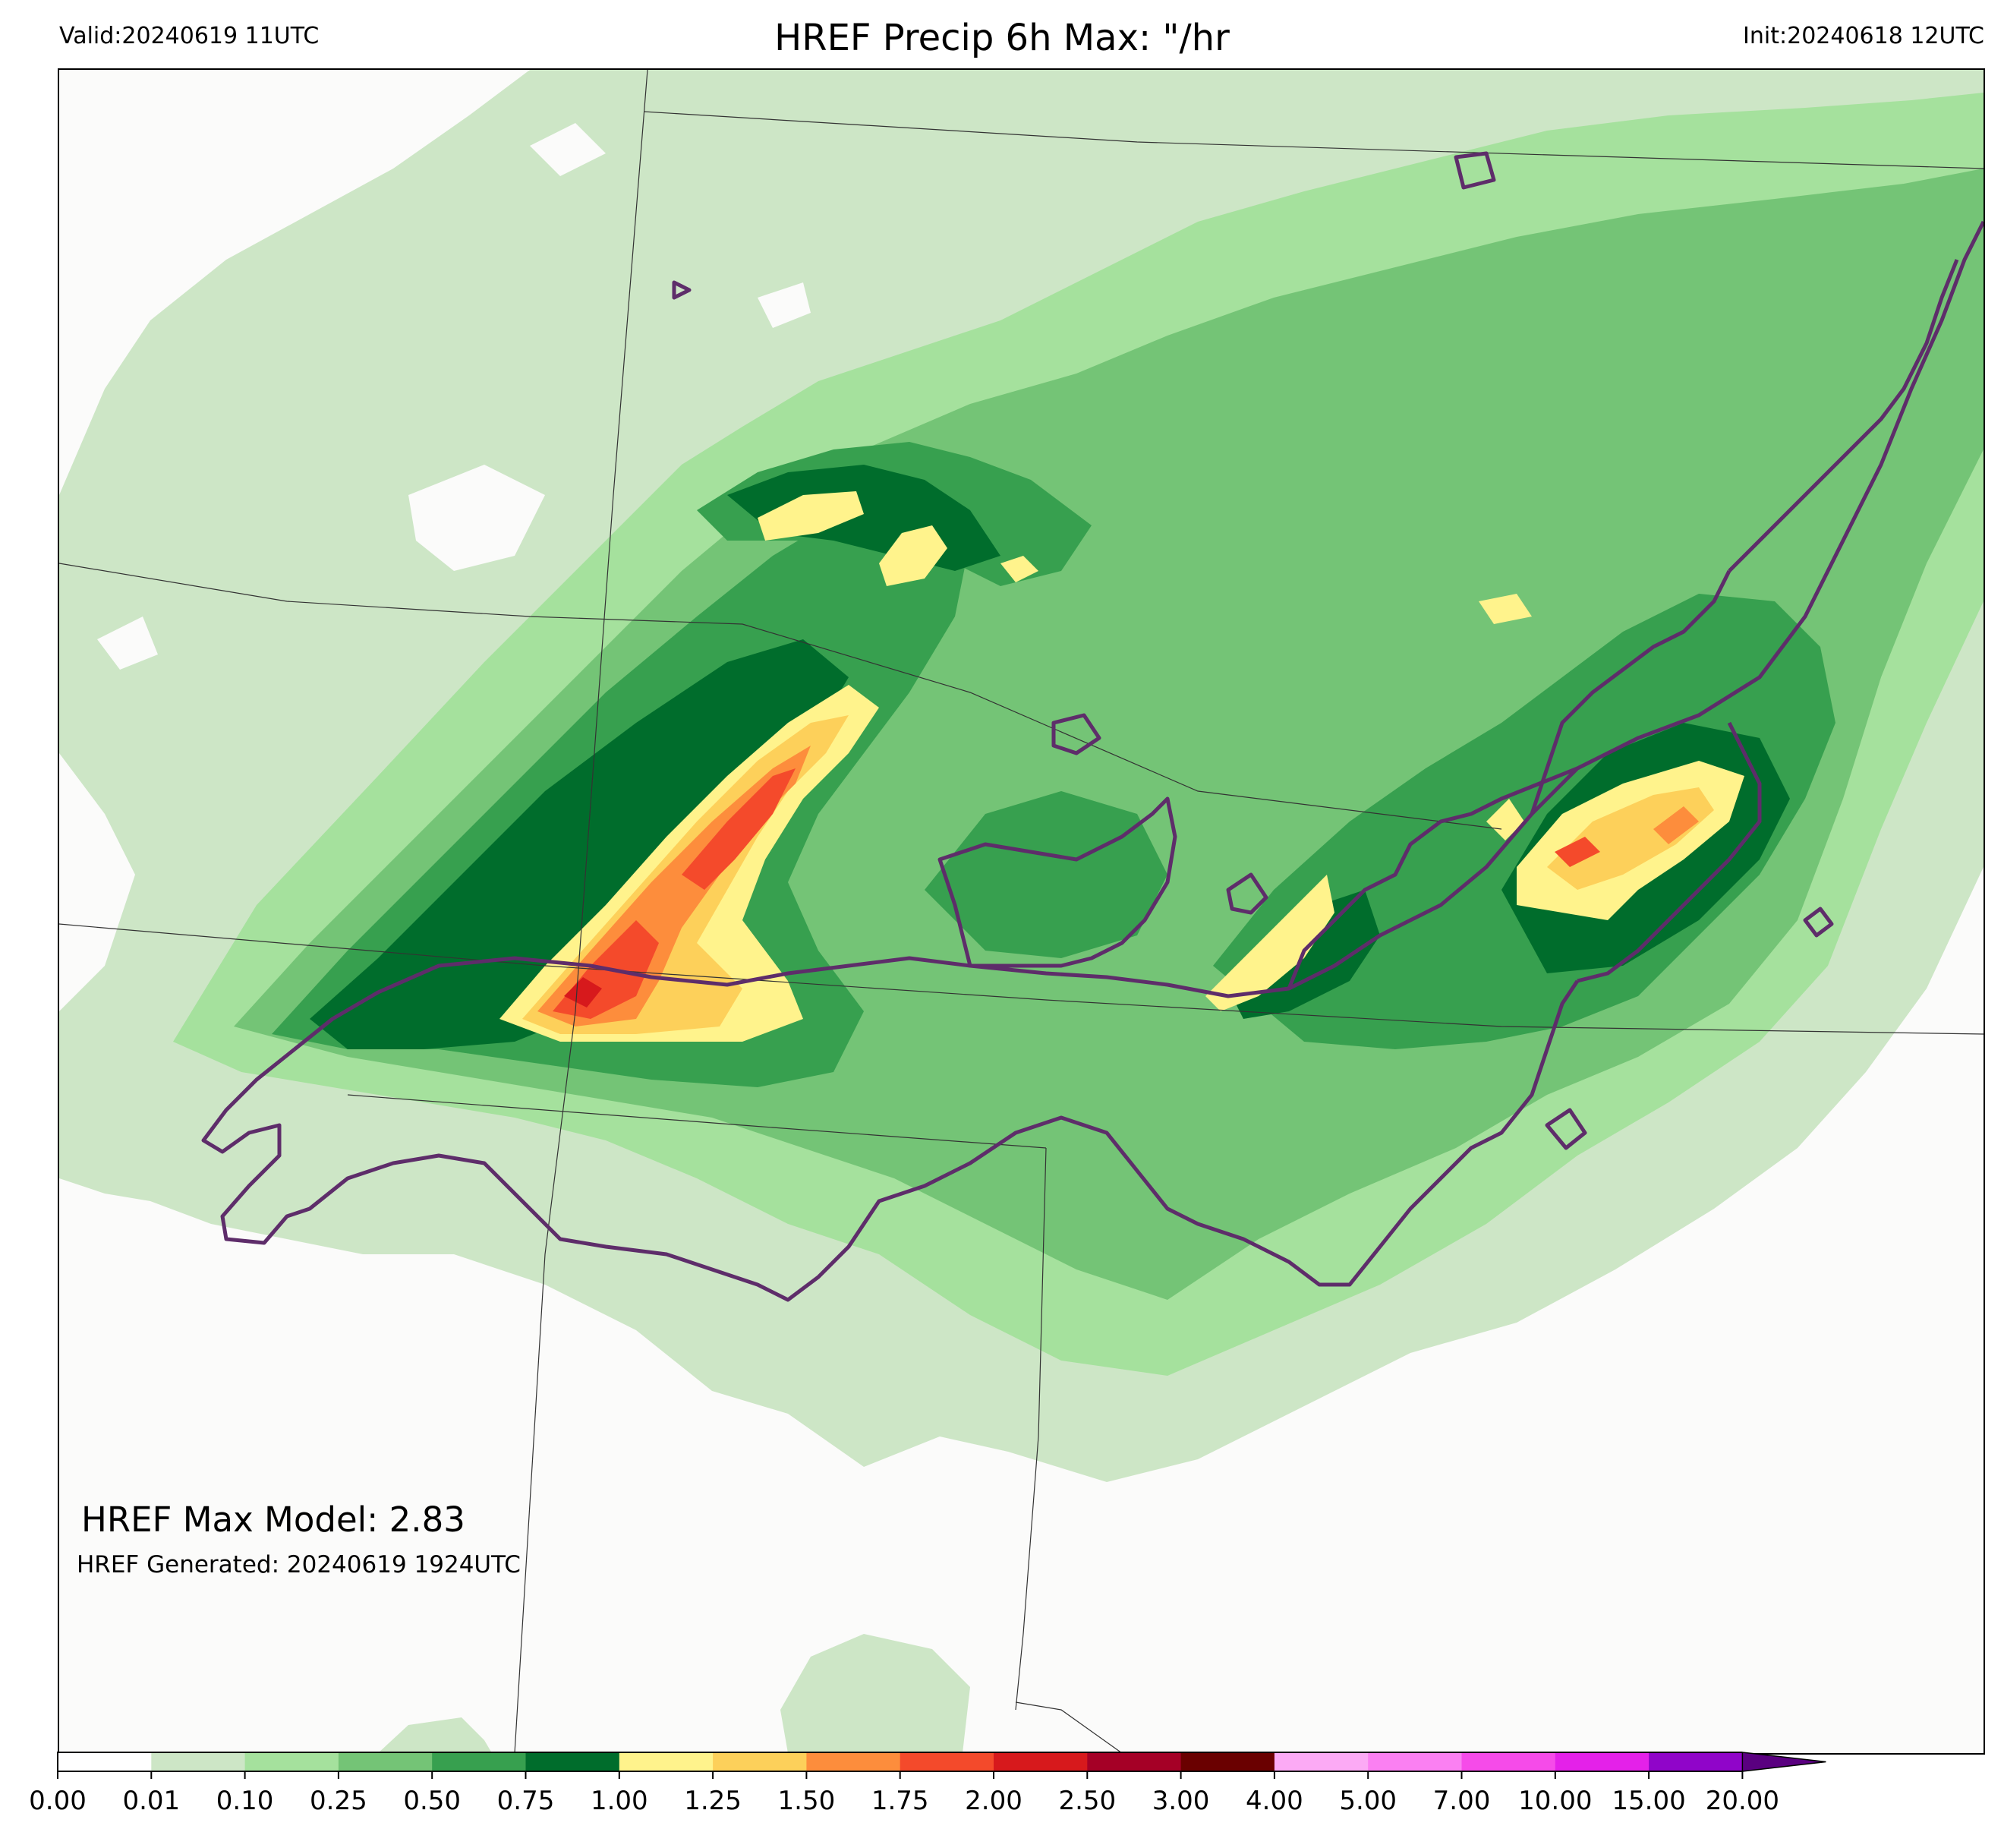  I want to click on colorbar-tick-label: 0.10, so click(245, 1801).